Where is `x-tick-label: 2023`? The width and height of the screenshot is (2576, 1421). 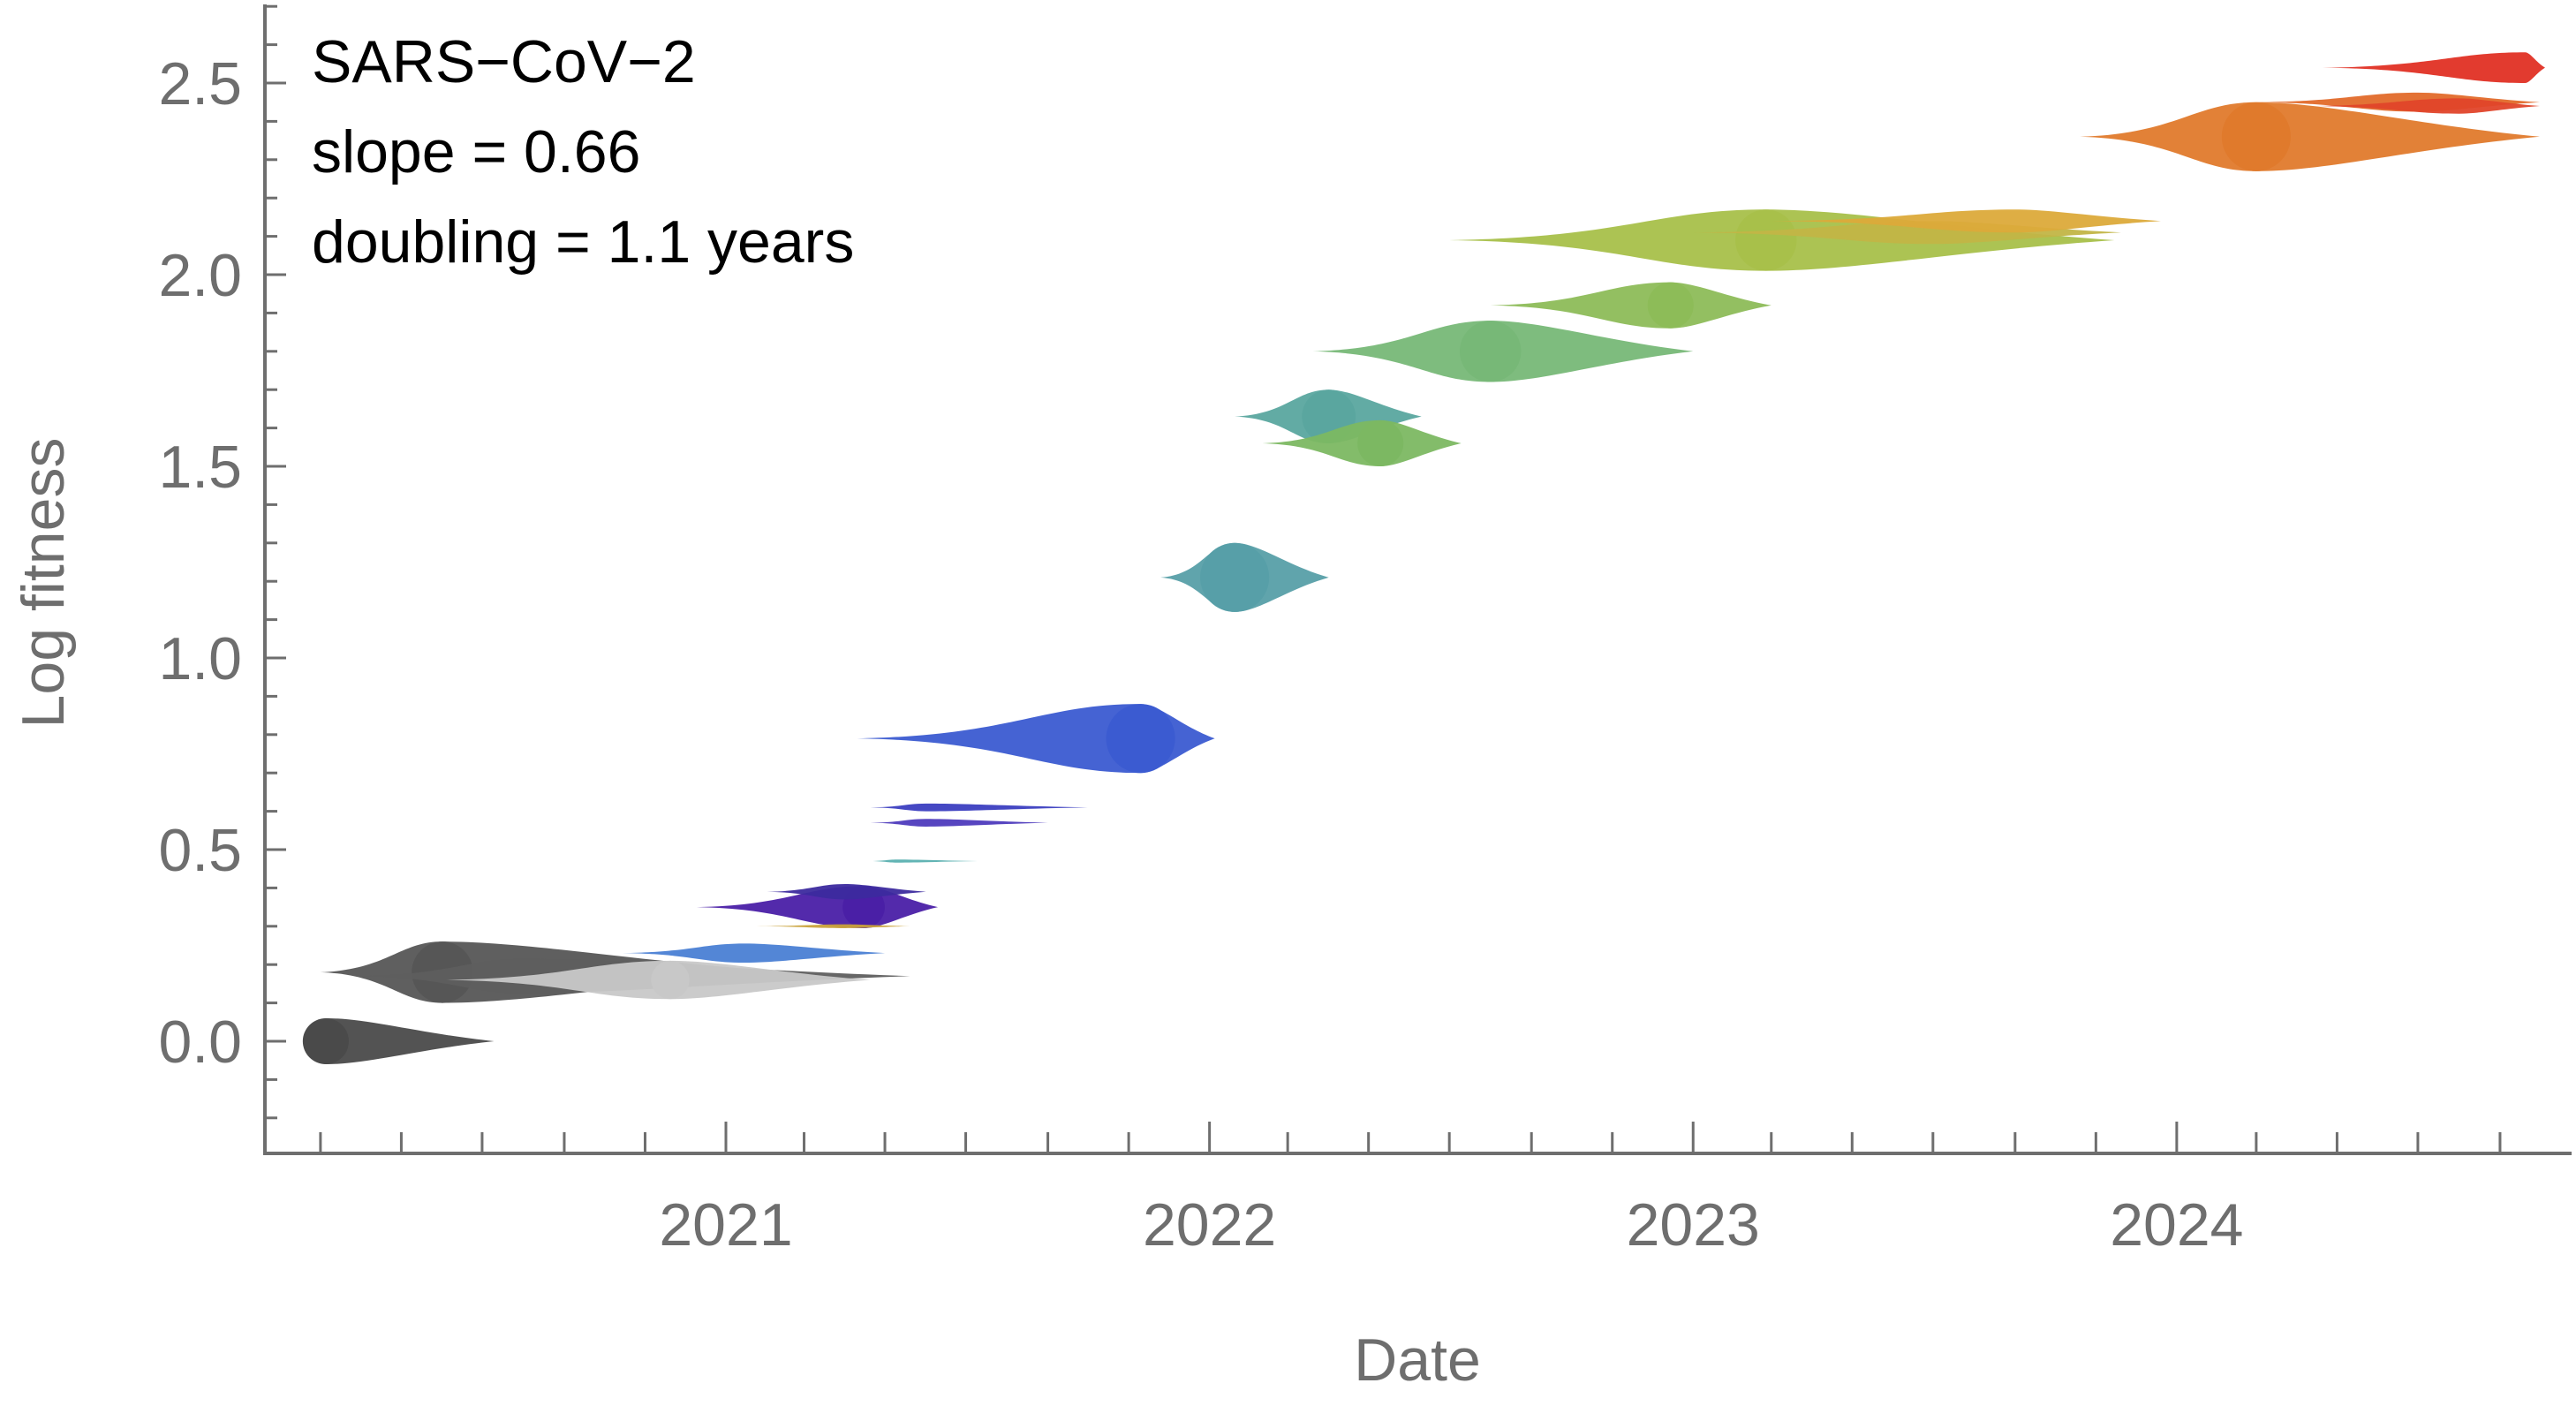
x-tick-label: 2023 is located at coordinates (1693, 1224).